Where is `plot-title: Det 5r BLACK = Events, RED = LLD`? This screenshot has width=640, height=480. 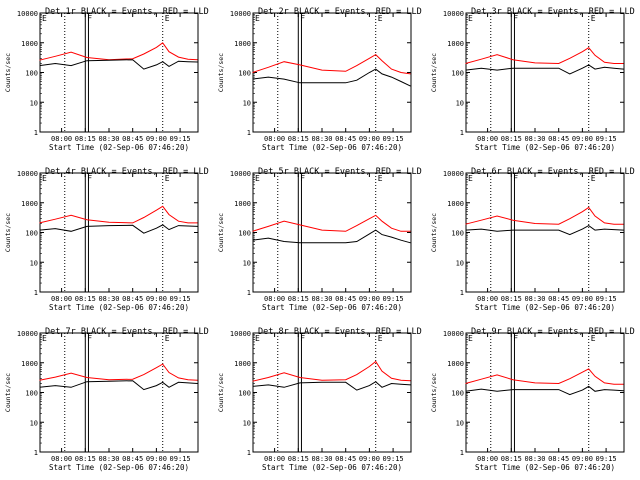
plot-title: Det 5r BLACK = Events, RED = LLD is located at coordinates (340, 172).